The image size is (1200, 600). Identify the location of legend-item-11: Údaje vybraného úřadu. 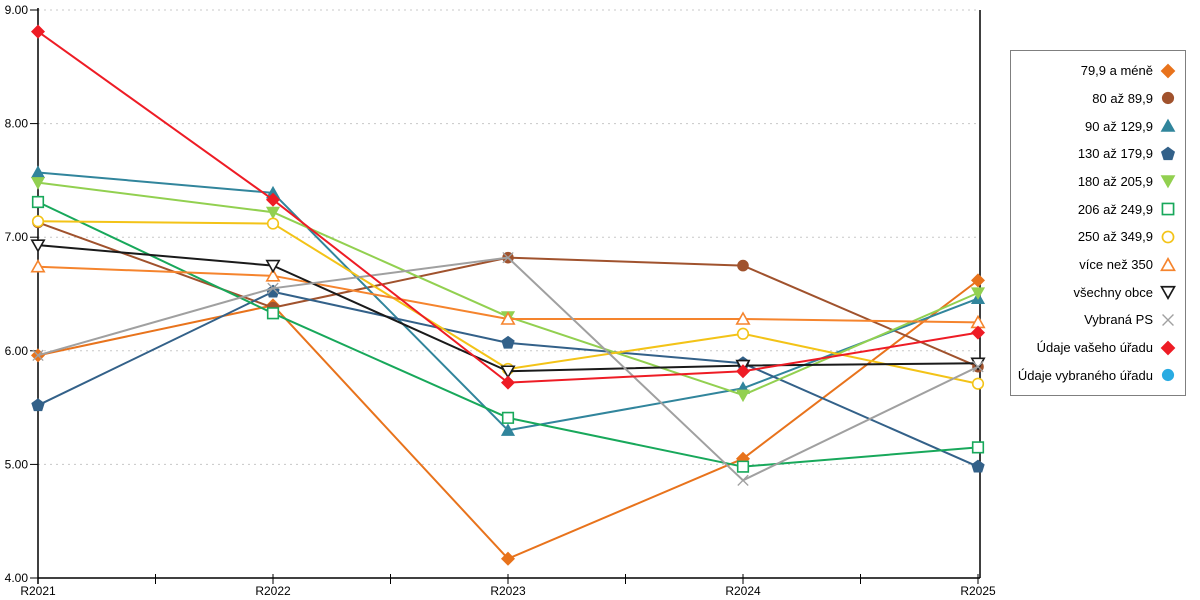
(1098, 375).